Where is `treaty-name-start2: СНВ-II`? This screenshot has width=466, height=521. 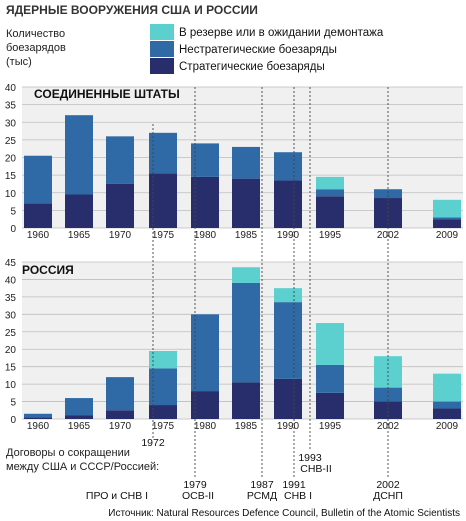
treaty-name-start2: СНВ-II is located at coordinates (316, 469).